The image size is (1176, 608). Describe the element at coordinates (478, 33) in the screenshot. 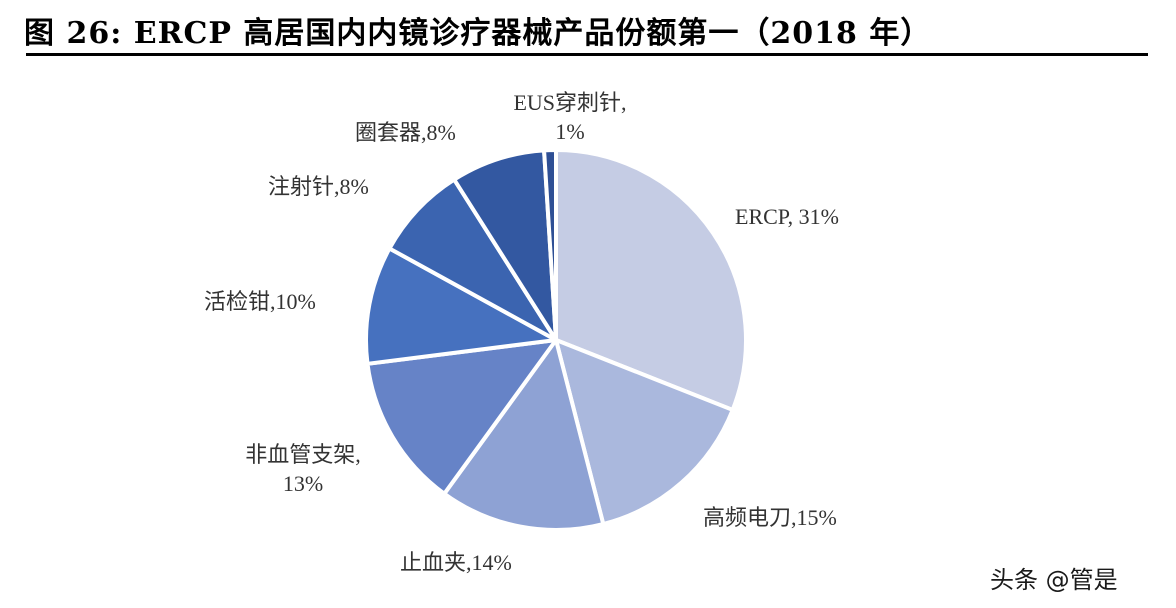

I see `figure-title: 图 26: ERCP 高居国内内镜诊疗器械产品份额第一（2018 年）` at that location.